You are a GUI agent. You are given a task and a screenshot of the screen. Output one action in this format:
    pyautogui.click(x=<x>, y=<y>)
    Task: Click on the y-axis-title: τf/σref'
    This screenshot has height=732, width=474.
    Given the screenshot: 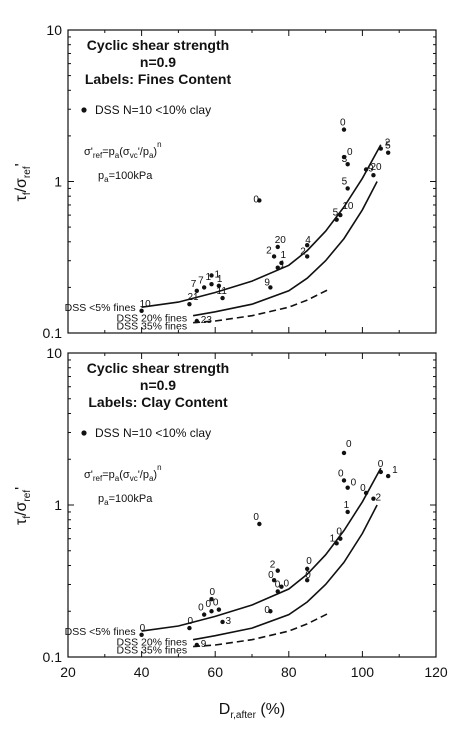 What is the action you would take?
    pyautogui.click(x=23, y=182)
    